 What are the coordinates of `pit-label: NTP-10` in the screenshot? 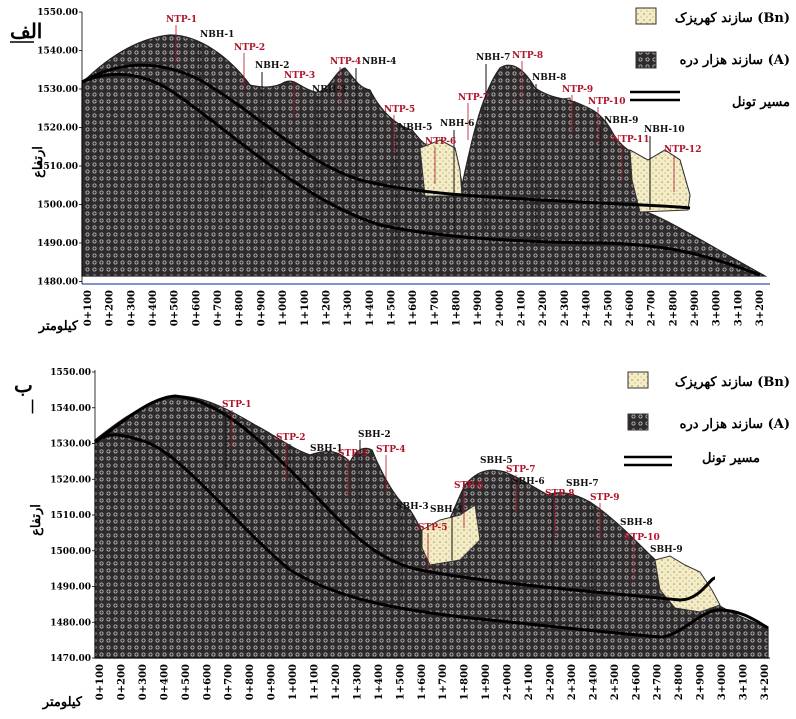 It's located at (606, 102).